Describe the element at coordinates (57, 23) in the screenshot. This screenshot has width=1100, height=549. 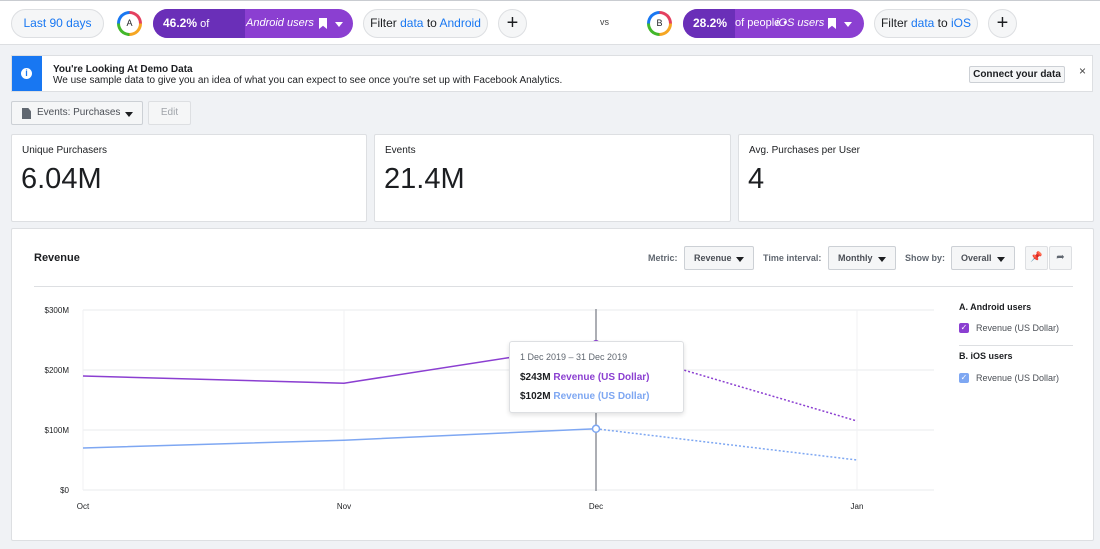
I see `date-range-button: Last 90 days` at that location.